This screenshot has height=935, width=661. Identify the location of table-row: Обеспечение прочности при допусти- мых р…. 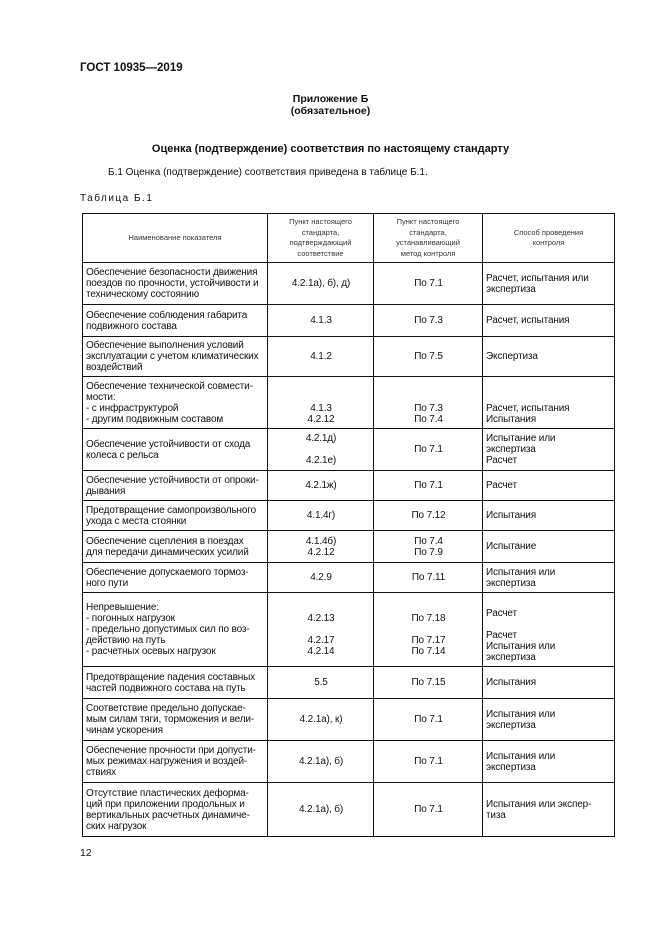
(348, 761).